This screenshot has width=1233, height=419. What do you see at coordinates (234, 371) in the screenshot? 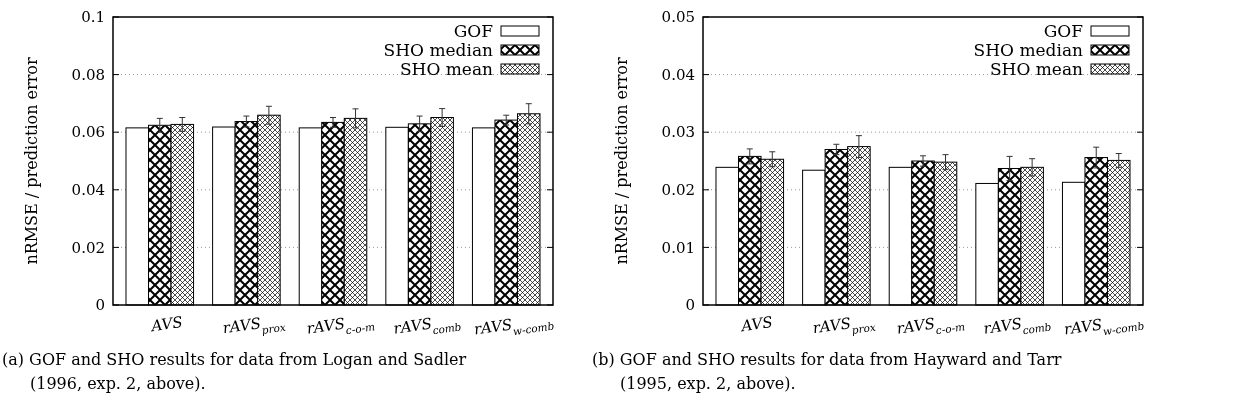
I see `text: (a) GOF and SHO results for data from Logan and Sadler (1996, exp. 2, above).` at bounding box center [234, 371].